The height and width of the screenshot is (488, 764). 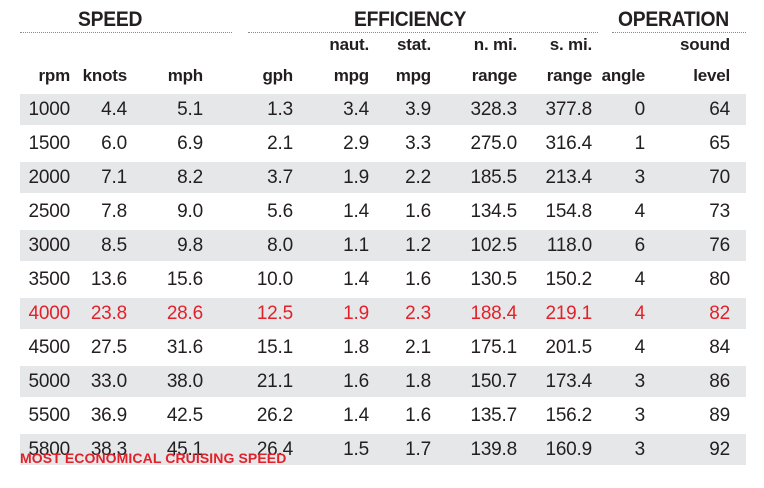 What do you see at coordinates (274, 279) in the screenshot?
I see `cell-gph: 10.0` at bounding box center [274, 279].